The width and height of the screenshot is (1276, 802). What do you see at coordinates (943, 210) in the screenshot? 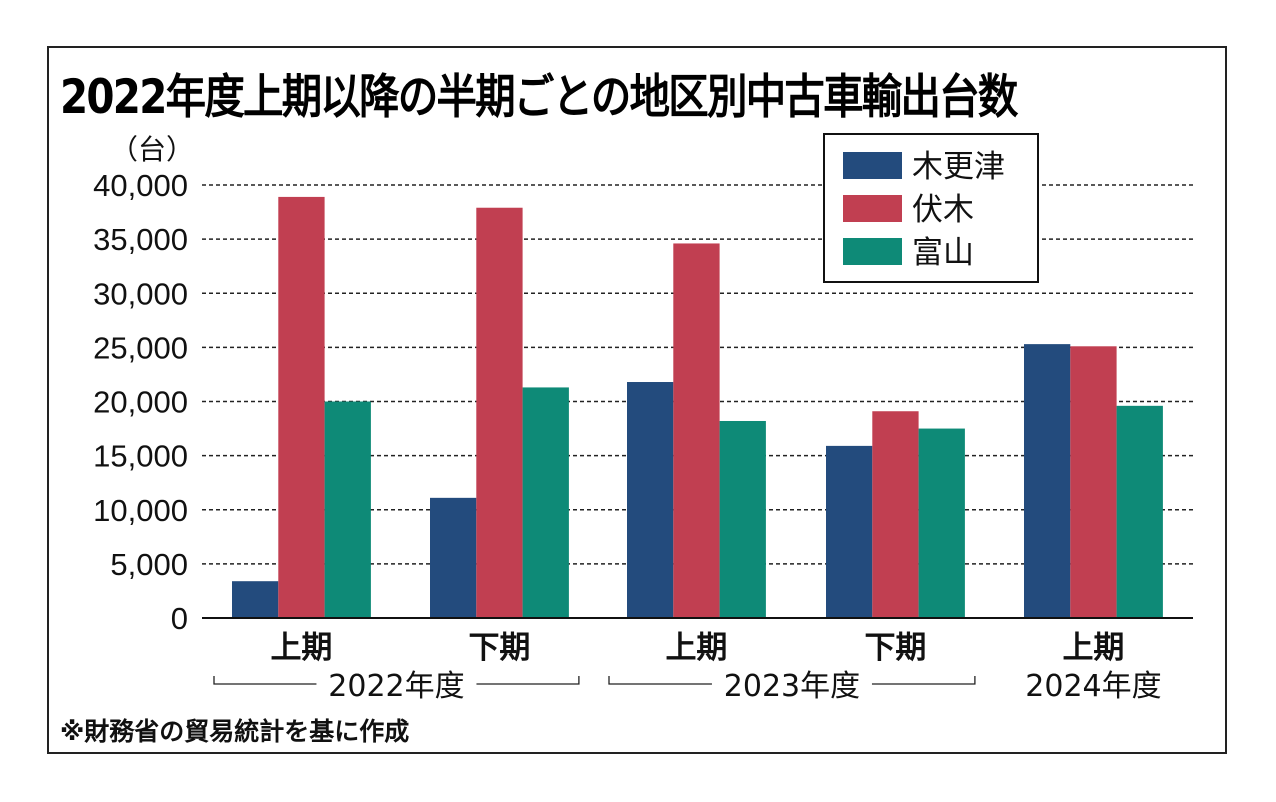
I see `legend-label: 伏木` at bounding box center [943, 210].